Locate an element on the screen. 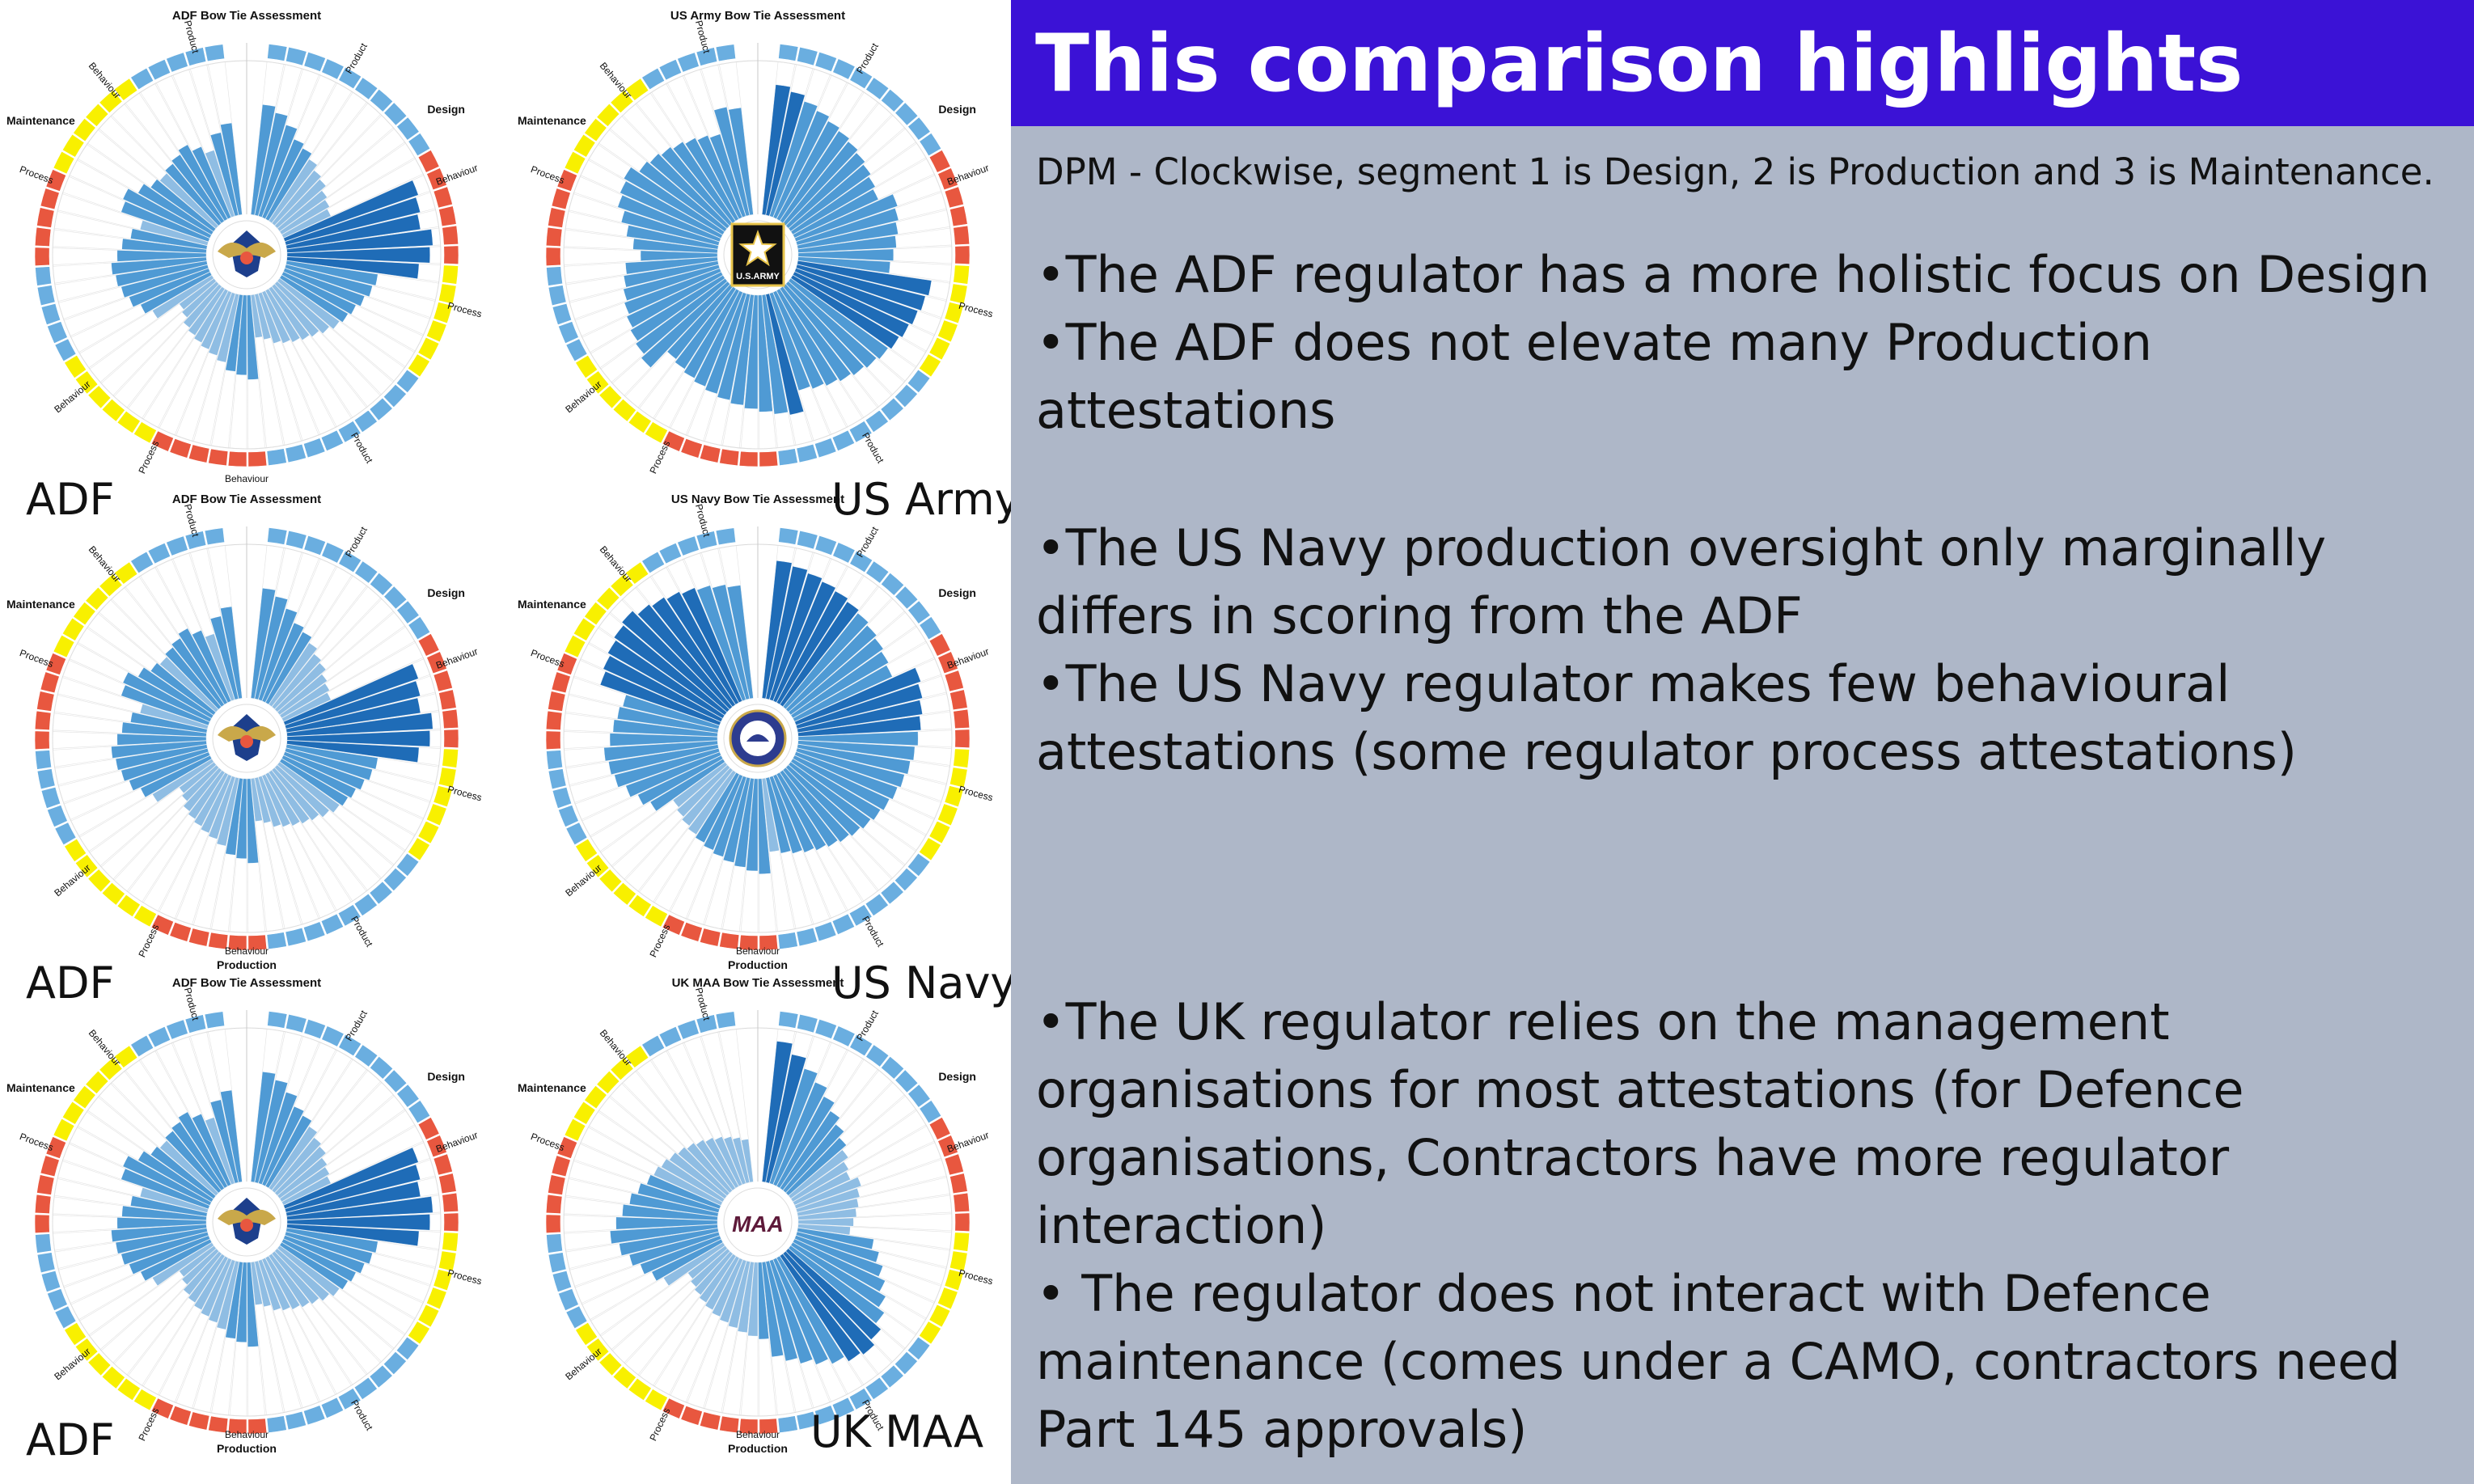 The image size is (2474, 1484). maa-logo-icon is located at coordinates (757, 1223).